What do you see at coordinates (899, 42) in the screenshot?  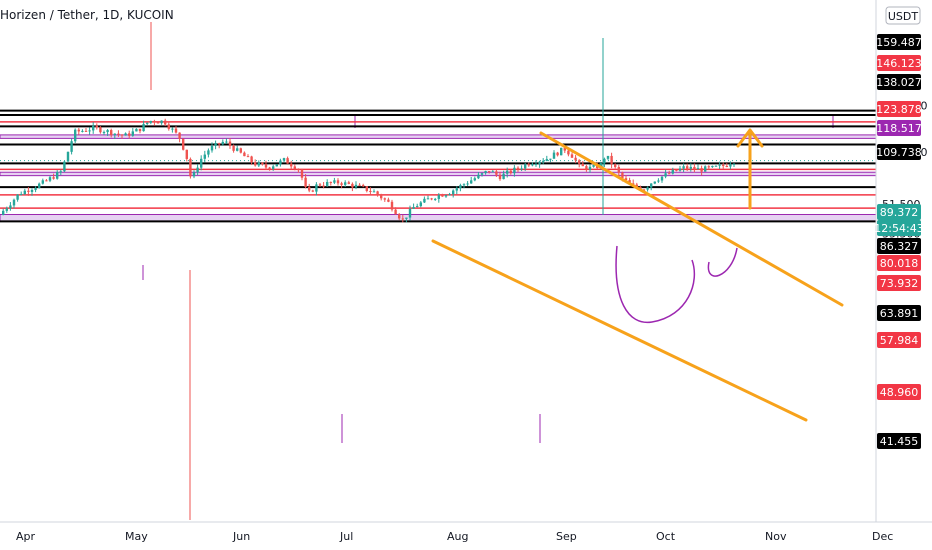 I see `price-tag-label: 159.487` at bounding box center [899, 42].